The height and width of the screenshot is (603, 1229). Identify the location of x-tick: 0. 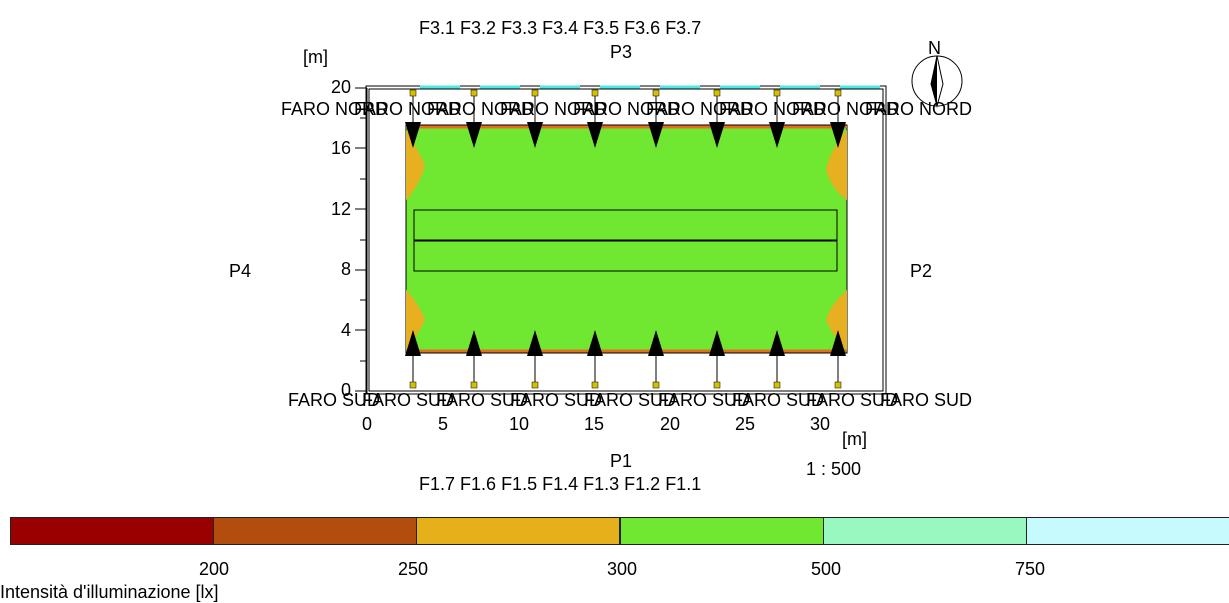
(367, 424).